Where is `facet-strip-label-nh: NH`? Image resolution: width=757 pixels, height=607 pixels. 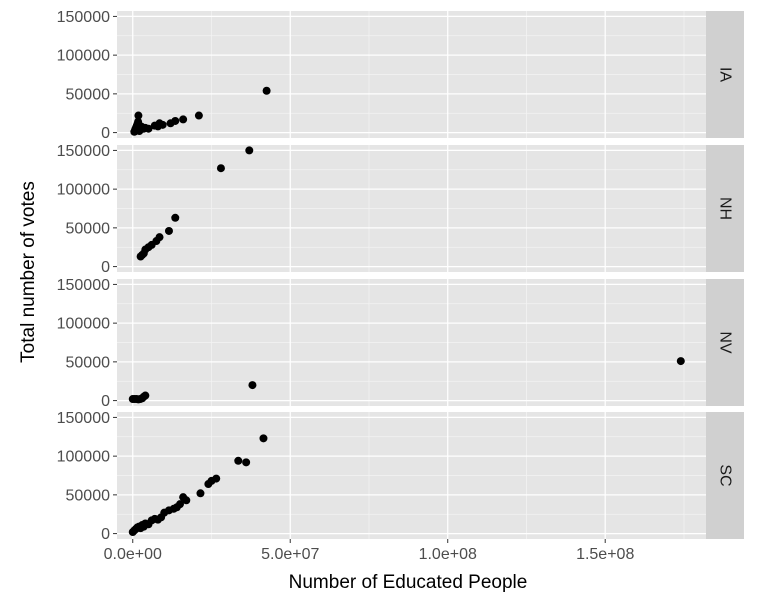
facet-strip-label-nh: NH is located at coordinates (725, 208).